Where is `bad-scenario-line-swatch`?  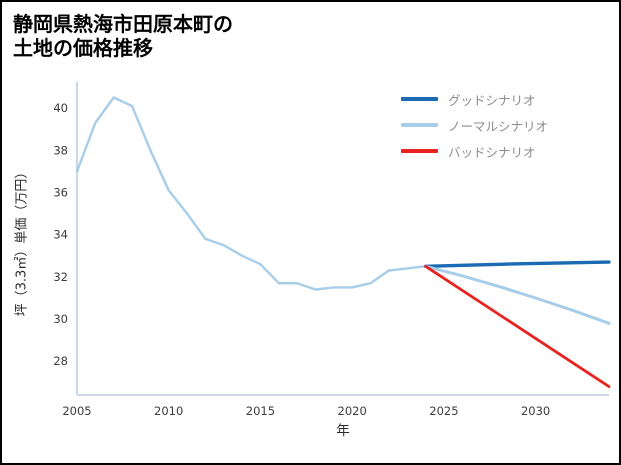 bad-scenario-line-swatch is located at coordinates (419, 151).